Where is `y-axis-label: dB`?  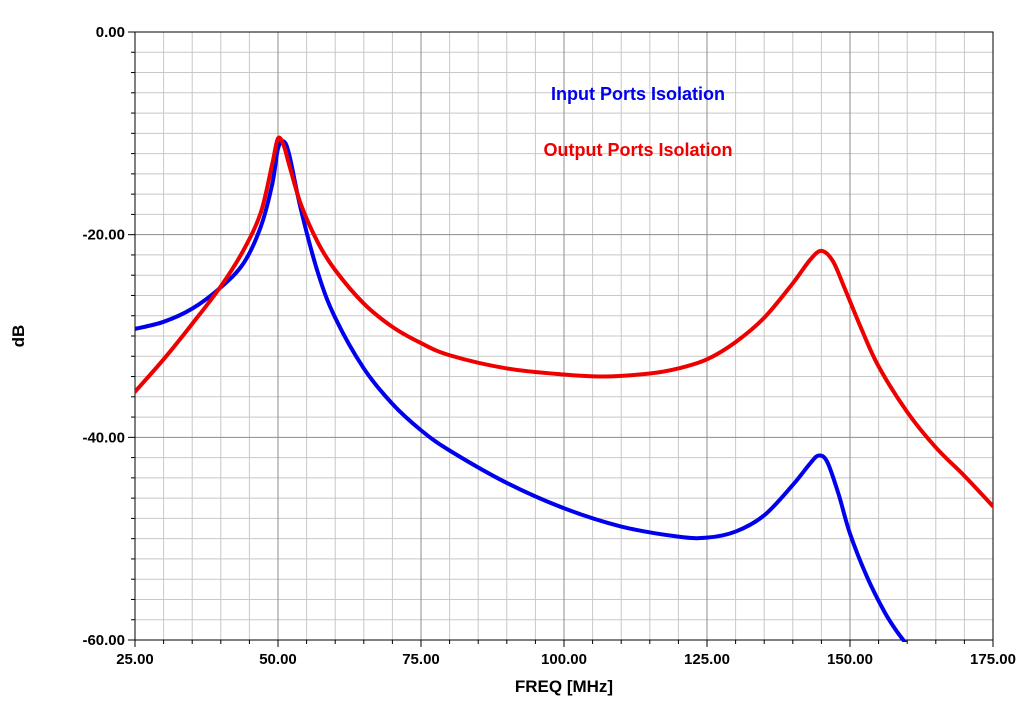
y-axis-label: dB is located at coordinates (18, 336).